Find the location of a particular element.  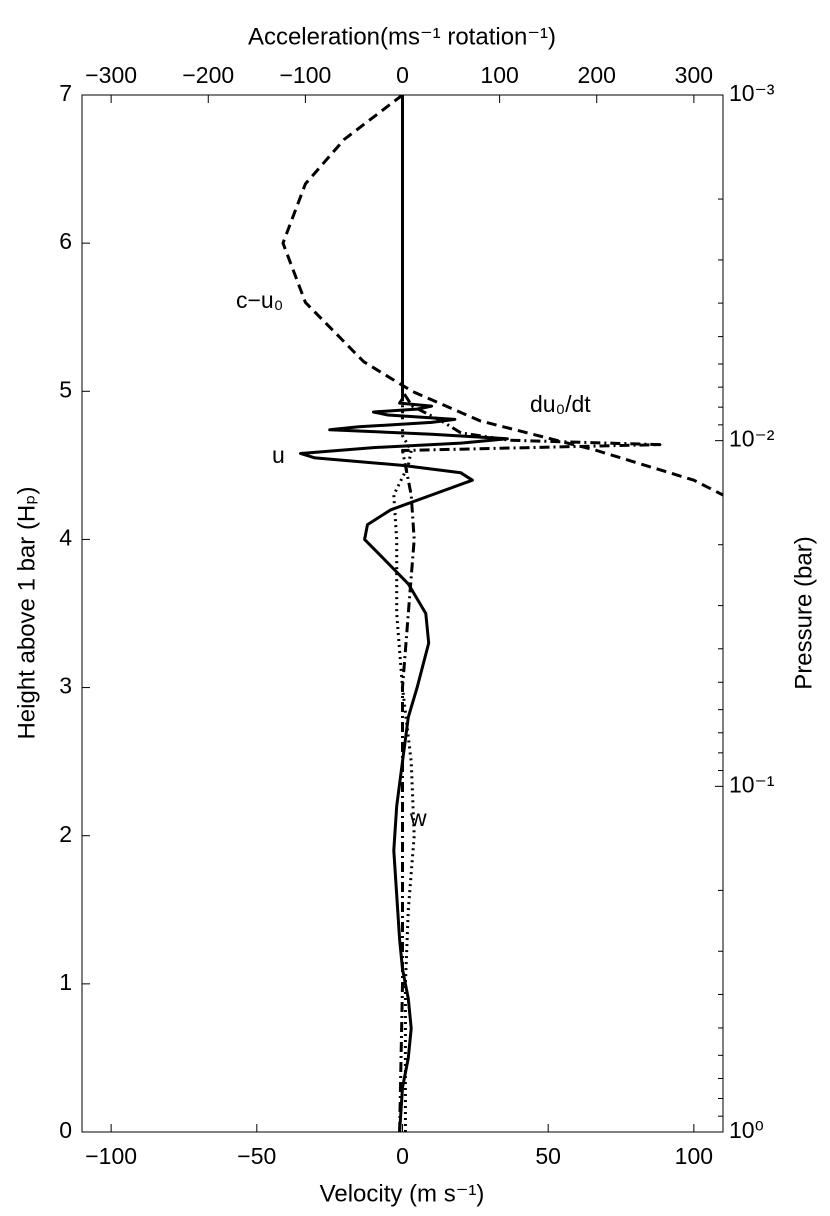

x2-tick-label: −300 is located at coordinates (111, 75).